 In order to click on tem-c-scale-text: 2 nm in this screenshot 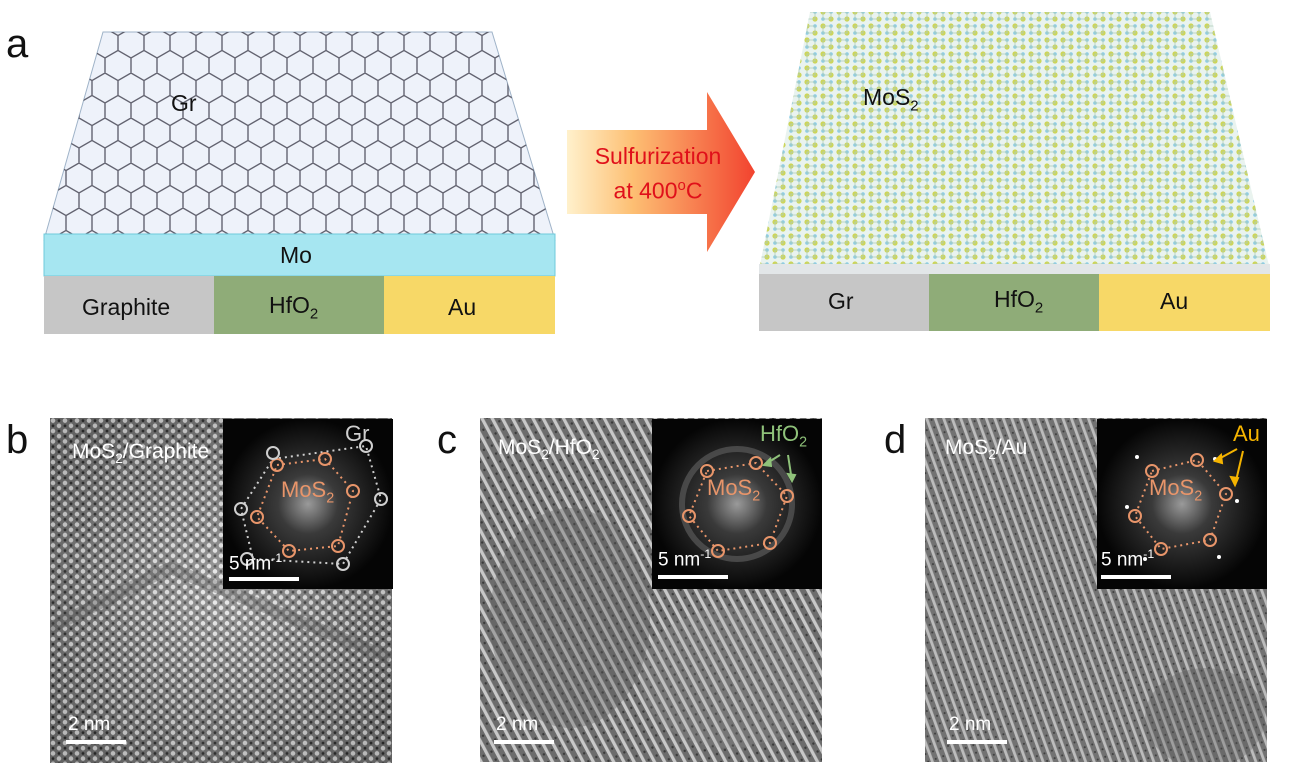, I will do `click(517, 724)`.